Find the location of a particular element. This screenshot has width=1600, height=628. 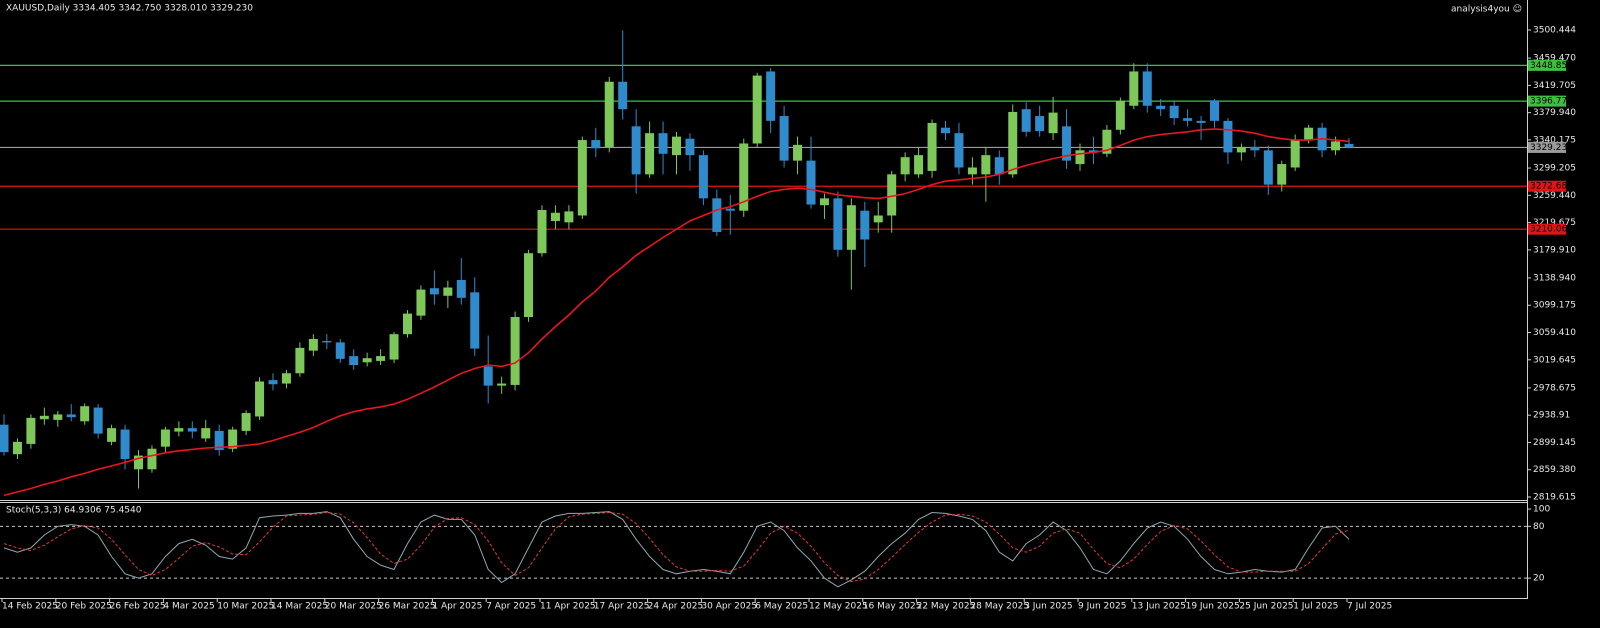

x-tick-label: 16 May 2025 is located at coordinates (892, 607).